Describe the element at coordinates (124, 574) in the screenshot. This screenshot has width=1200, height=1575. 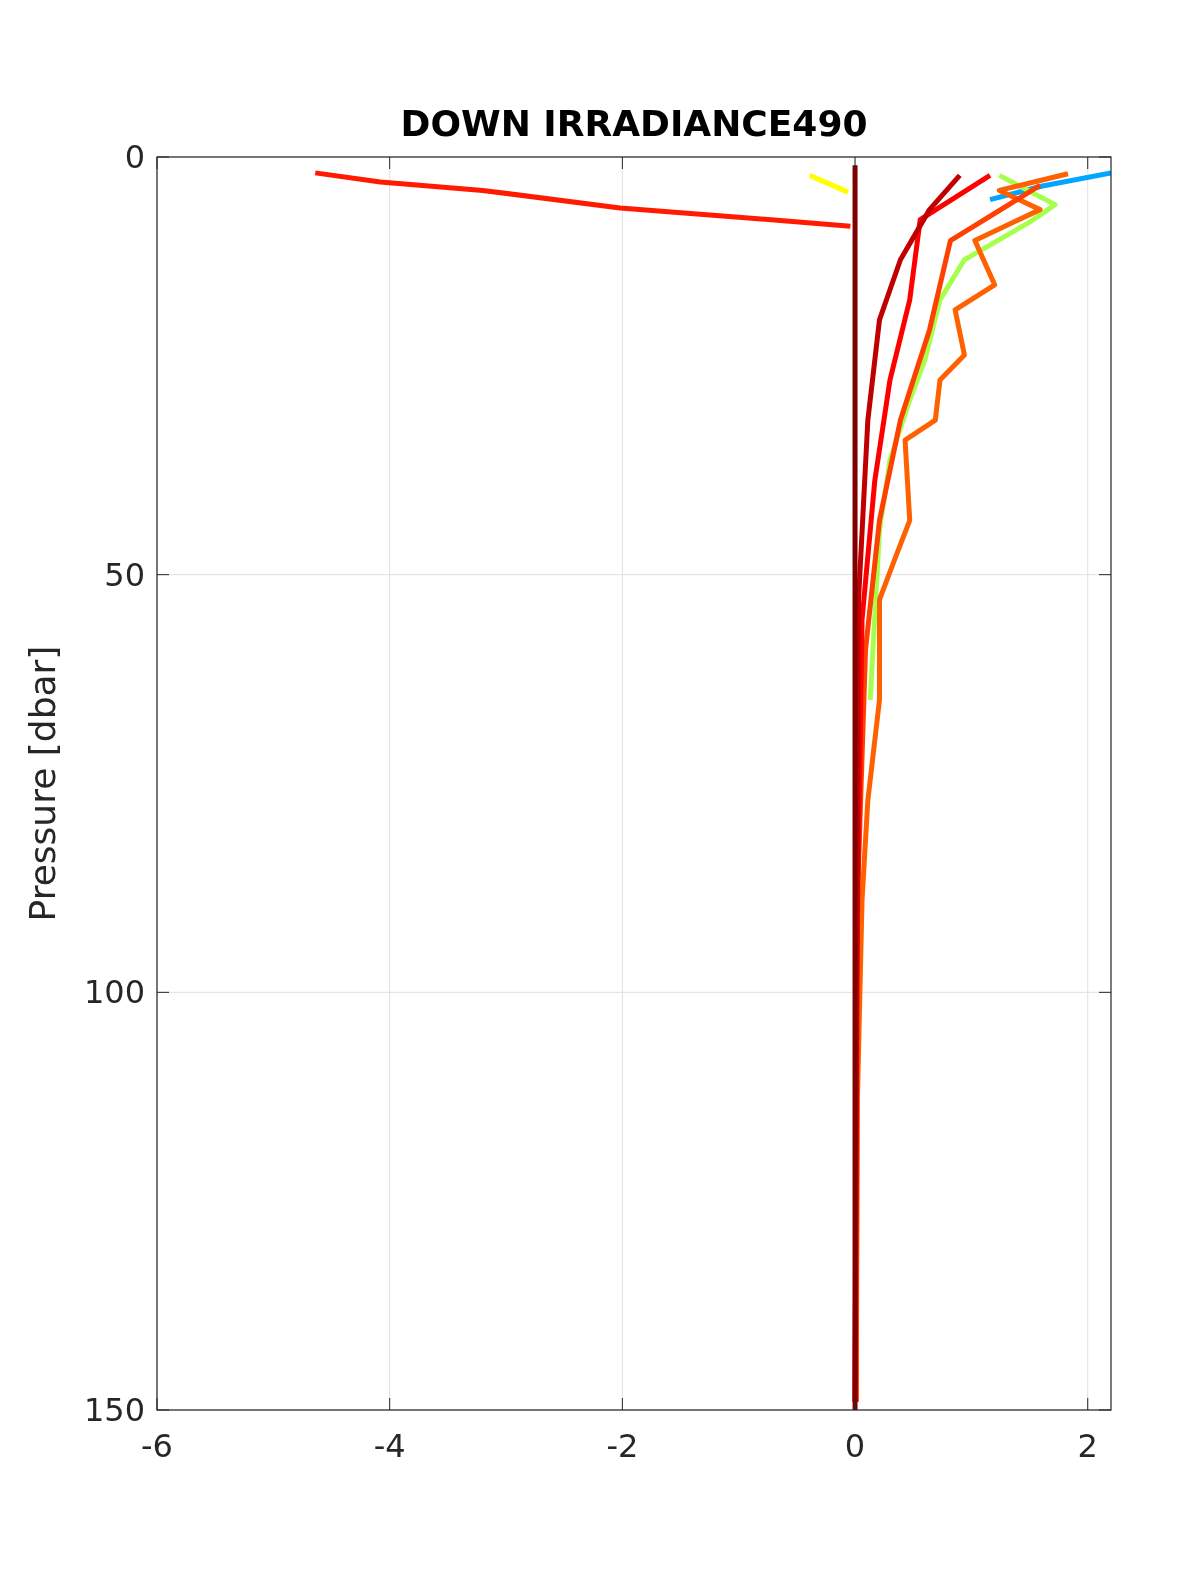
I see `y-tick-label: 50` at that location.